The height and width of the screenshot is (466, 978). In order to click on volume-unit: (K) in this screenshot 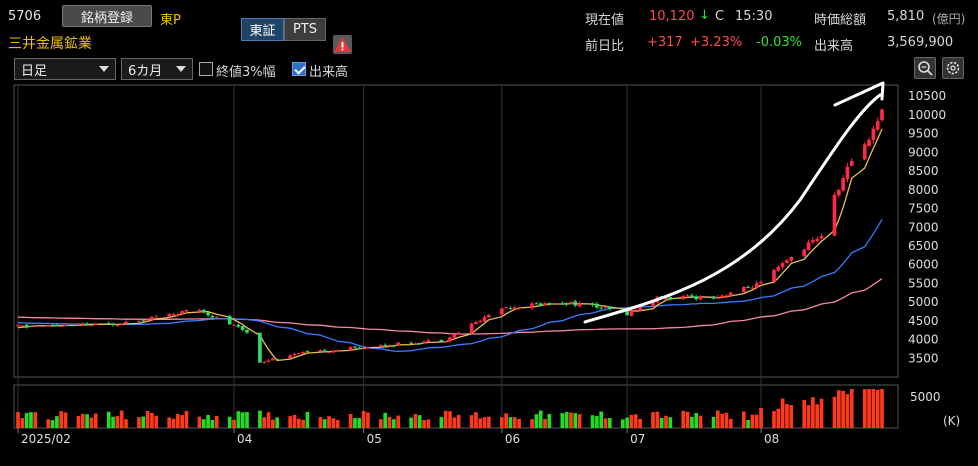, I will do `click(951, 421)`.